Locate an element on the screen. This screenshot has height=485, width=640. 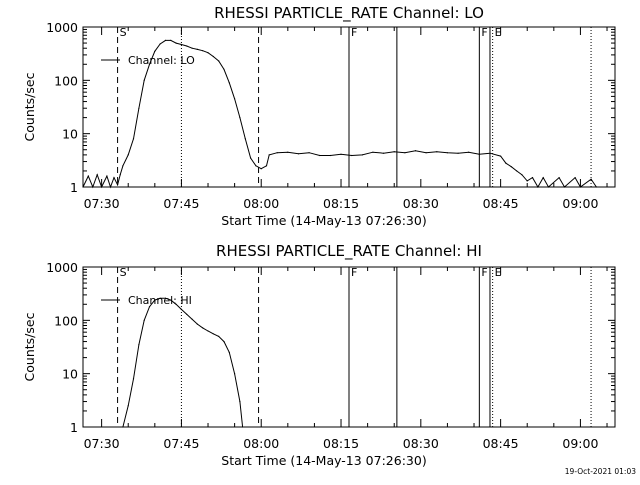
x-tick-label: 07:30 is located at coordinates (102, 203).